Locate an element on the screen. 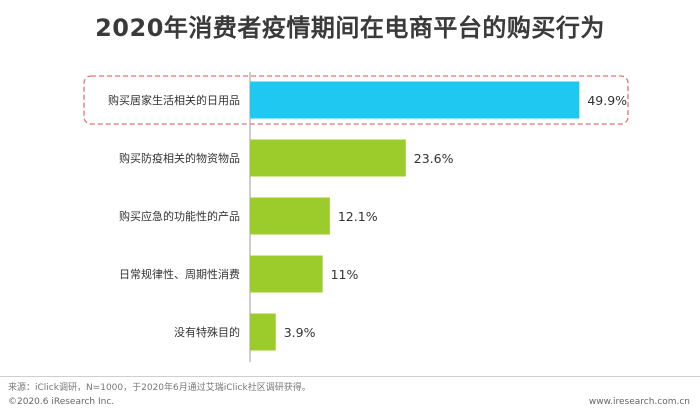 The height and width of the screenshot is (415, 700). highlight-box is located at coordinates (356, 100).